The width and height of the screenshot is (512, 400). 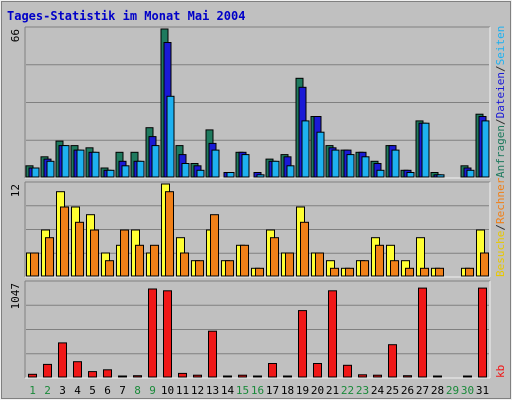 What do you see at coordinates (287, 390) in the screenshot?
I see `x-tick-label-day-18: 18` at bounding box center [287, 390].